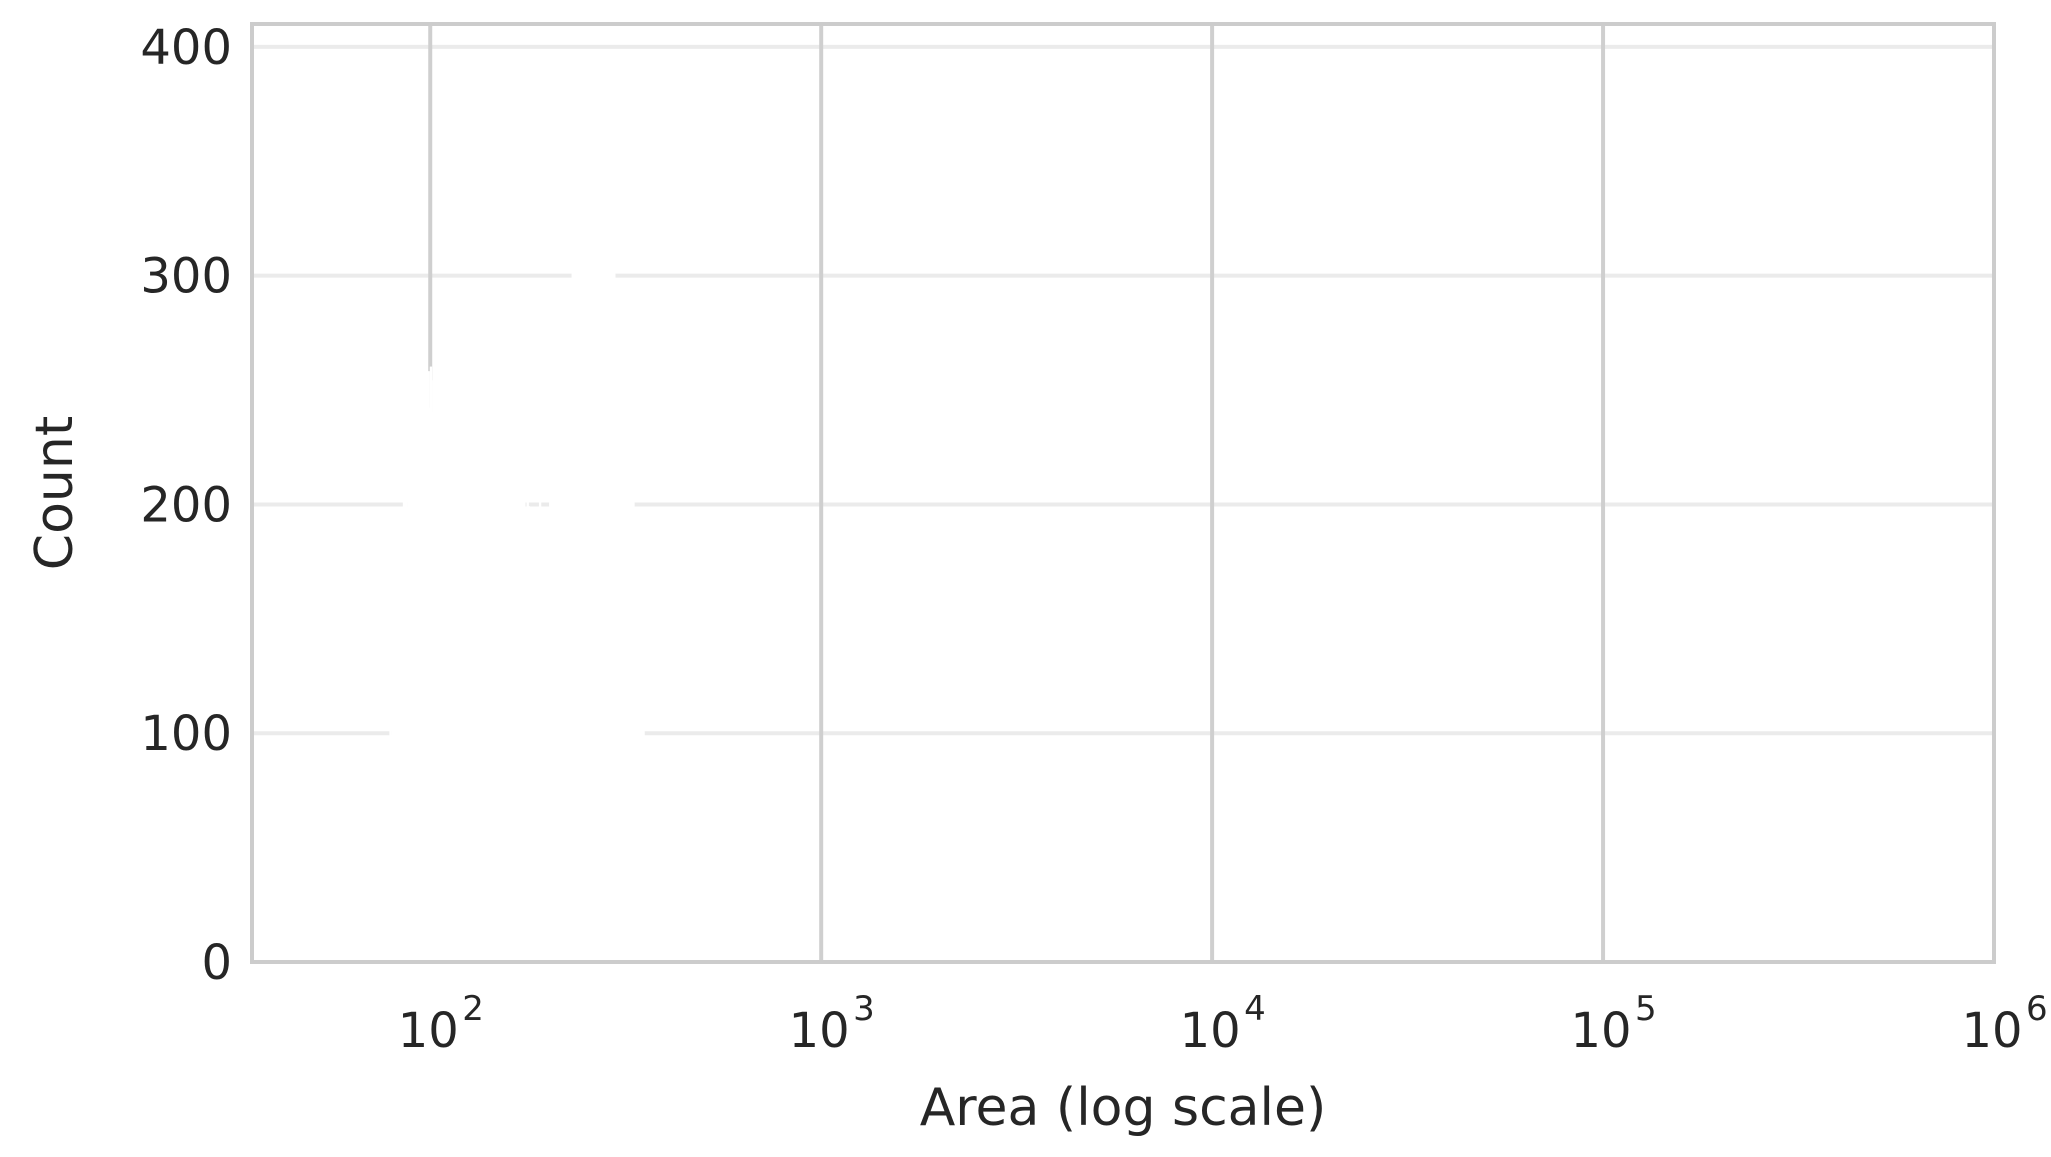  I want to click on x-tick-label: 10 6, so click(2004, 1024).